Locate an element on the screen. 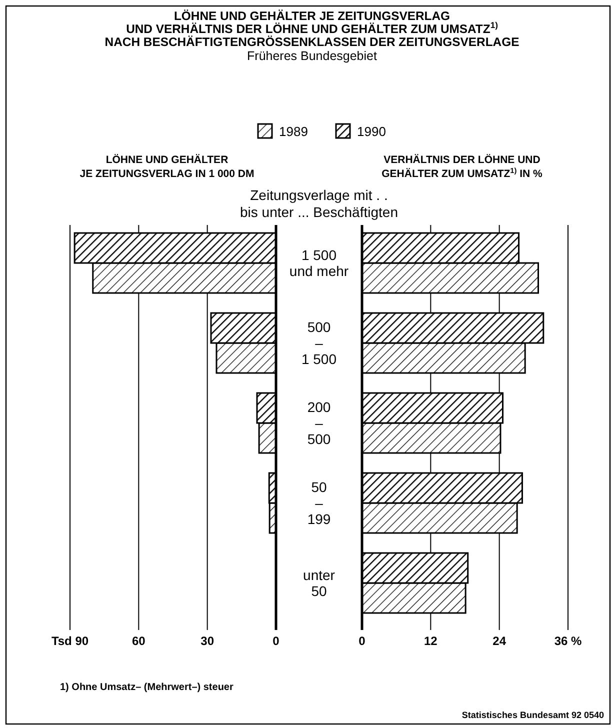 The image size is (616, 728). x-tick-label: 30 is located at coordinates (207, 641).